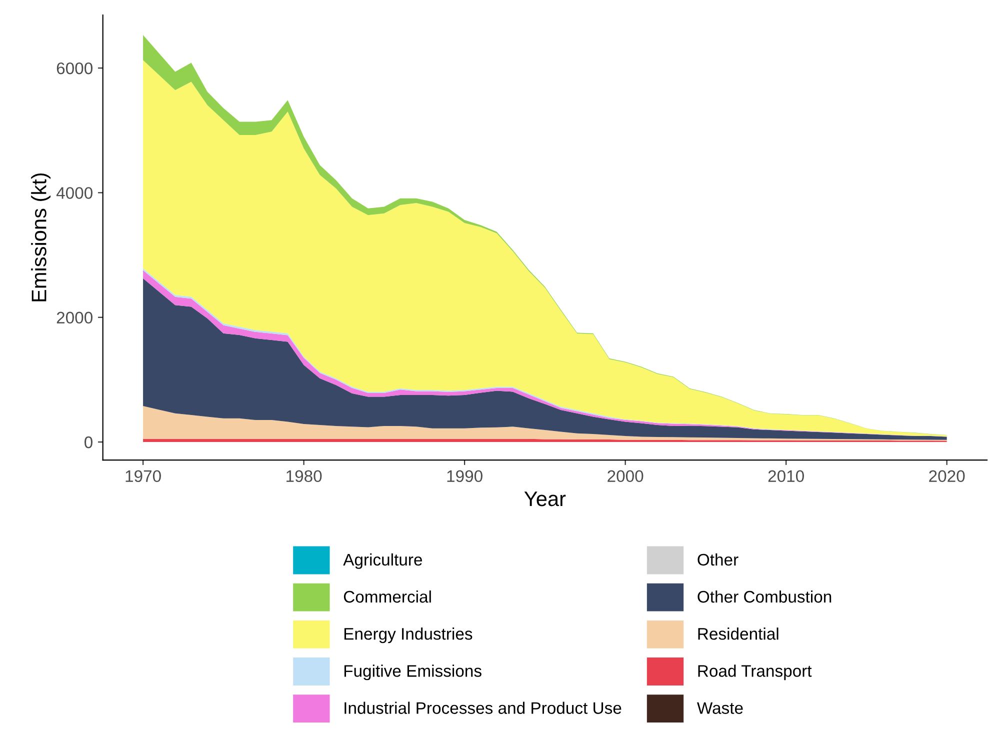 This screenshot has height=753, width=989. Describe the element at coordinates (74, 68) in the screenshot. I see `y-tick-label: 6000` at that location.